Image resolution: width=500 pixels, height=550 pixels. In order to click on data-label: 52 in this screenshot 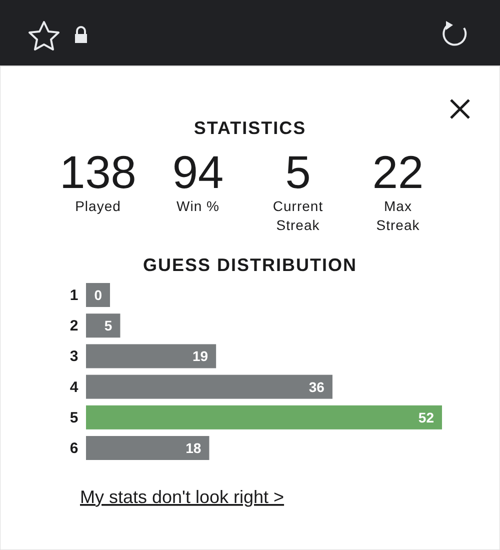, I will do `click(426, 417)`.